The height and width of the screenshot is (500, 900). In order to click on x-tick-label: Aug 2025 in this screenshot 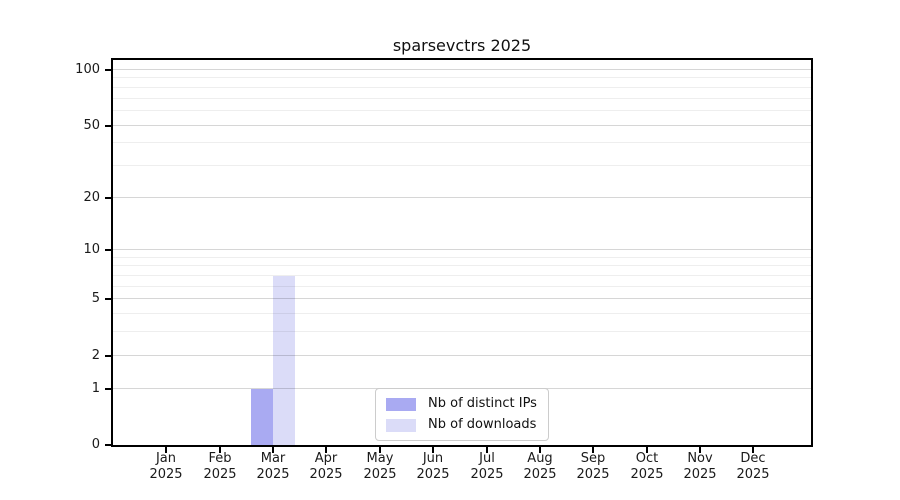, I will do `click(540, 467)`.